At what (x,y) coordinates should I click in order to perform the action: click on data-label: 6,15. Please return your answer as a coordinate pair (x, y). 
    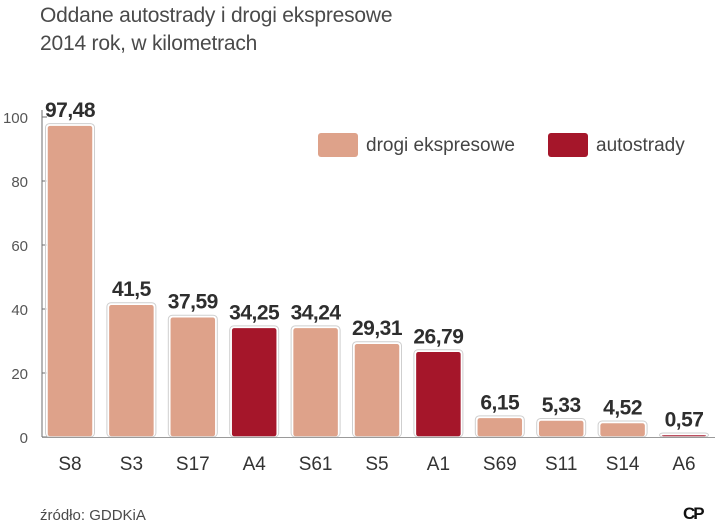
    Looking at the image, I should click on (500, 402).